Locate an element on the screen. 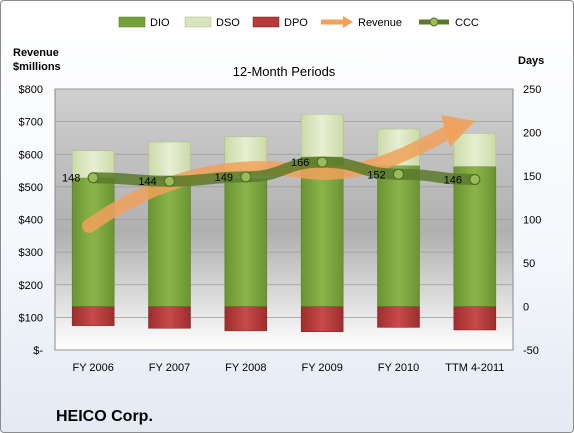 The height and width of the screenshot is (433, 574). legend: DIO DSO DPO Revenue CCC is located at coordinates (298, 22).